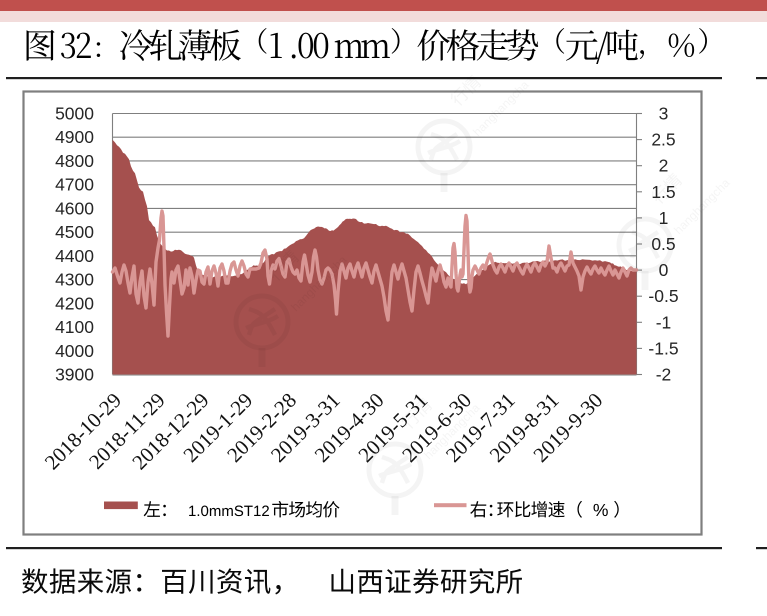  What do you see at coordinates (74, 208) in the screenshot?
I see `svg-text: 4600` at bounding box center [74, 208].